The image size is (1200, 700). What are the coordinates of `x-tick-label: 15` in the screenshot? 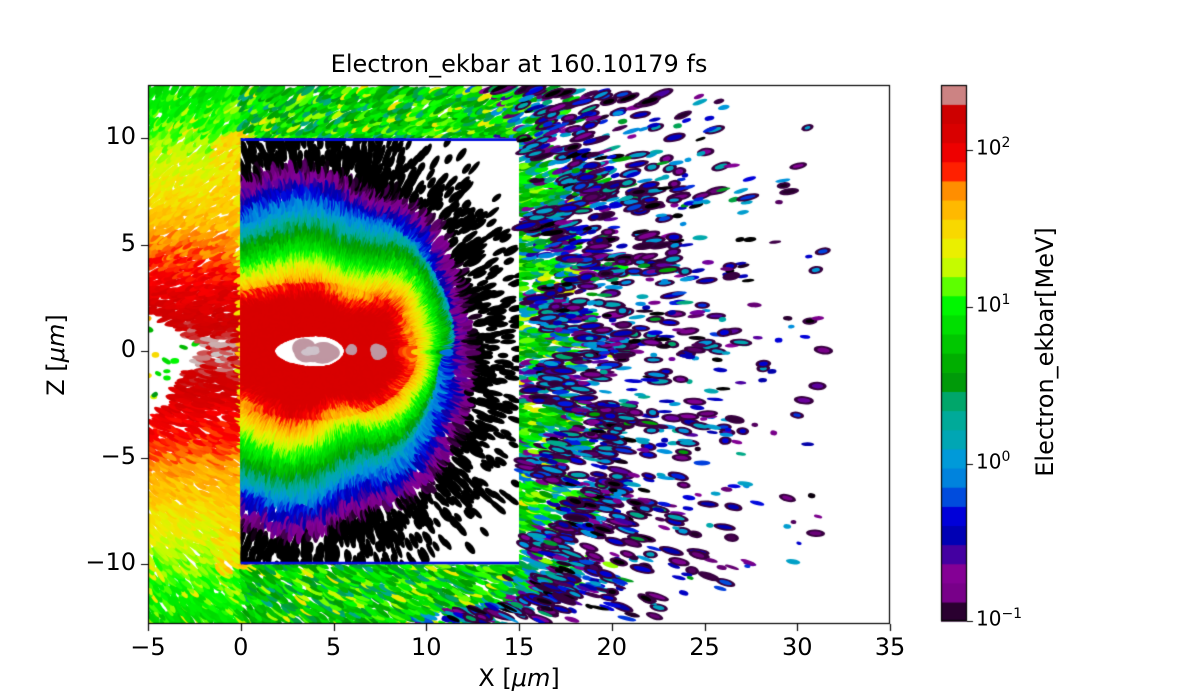 It's located at (519, 647).